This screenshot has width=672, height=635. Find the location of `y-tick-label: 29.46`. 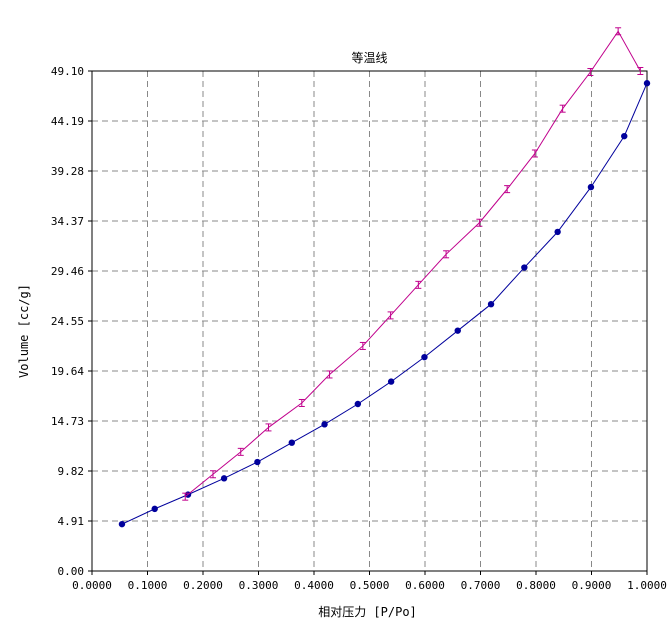

y-tick-label: 29.46 is located at coordinates (67, 271).